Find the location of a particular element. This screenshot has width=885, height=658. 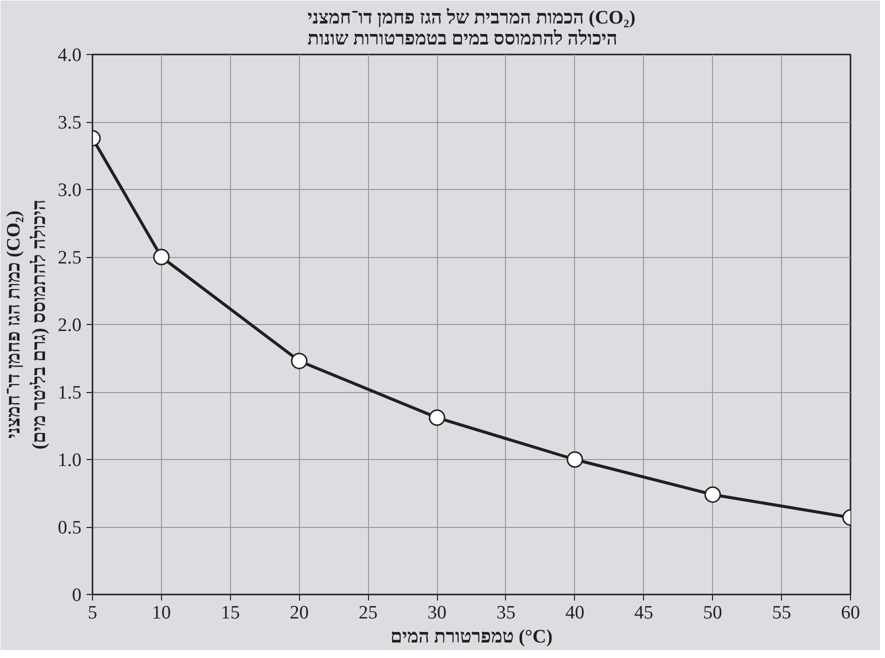

x-tick-label: 25 is located at coordinates (368, 613).